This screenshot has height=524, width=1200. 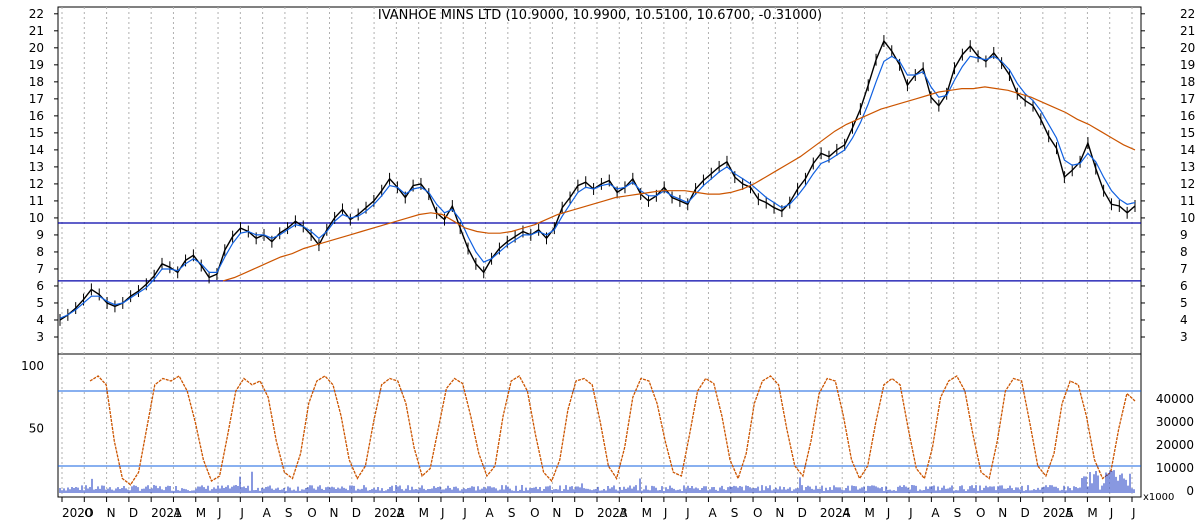 What do you see at coordinates (40, 320) in the screenshot?
I see `price-tick-label-left: 4` at bounding box center [40, 320].